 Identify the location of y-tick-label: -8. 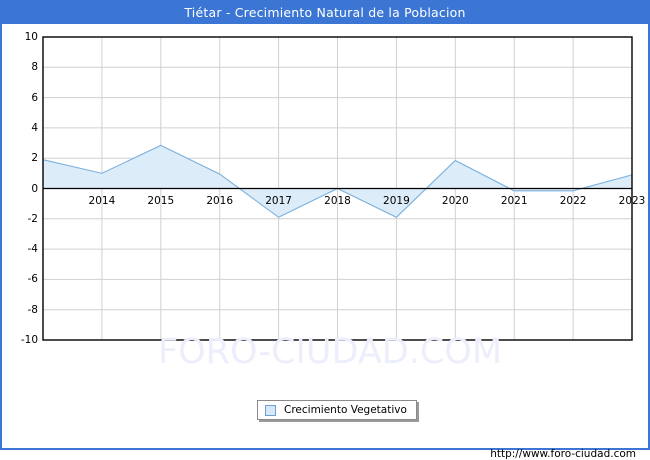
(32, 309).